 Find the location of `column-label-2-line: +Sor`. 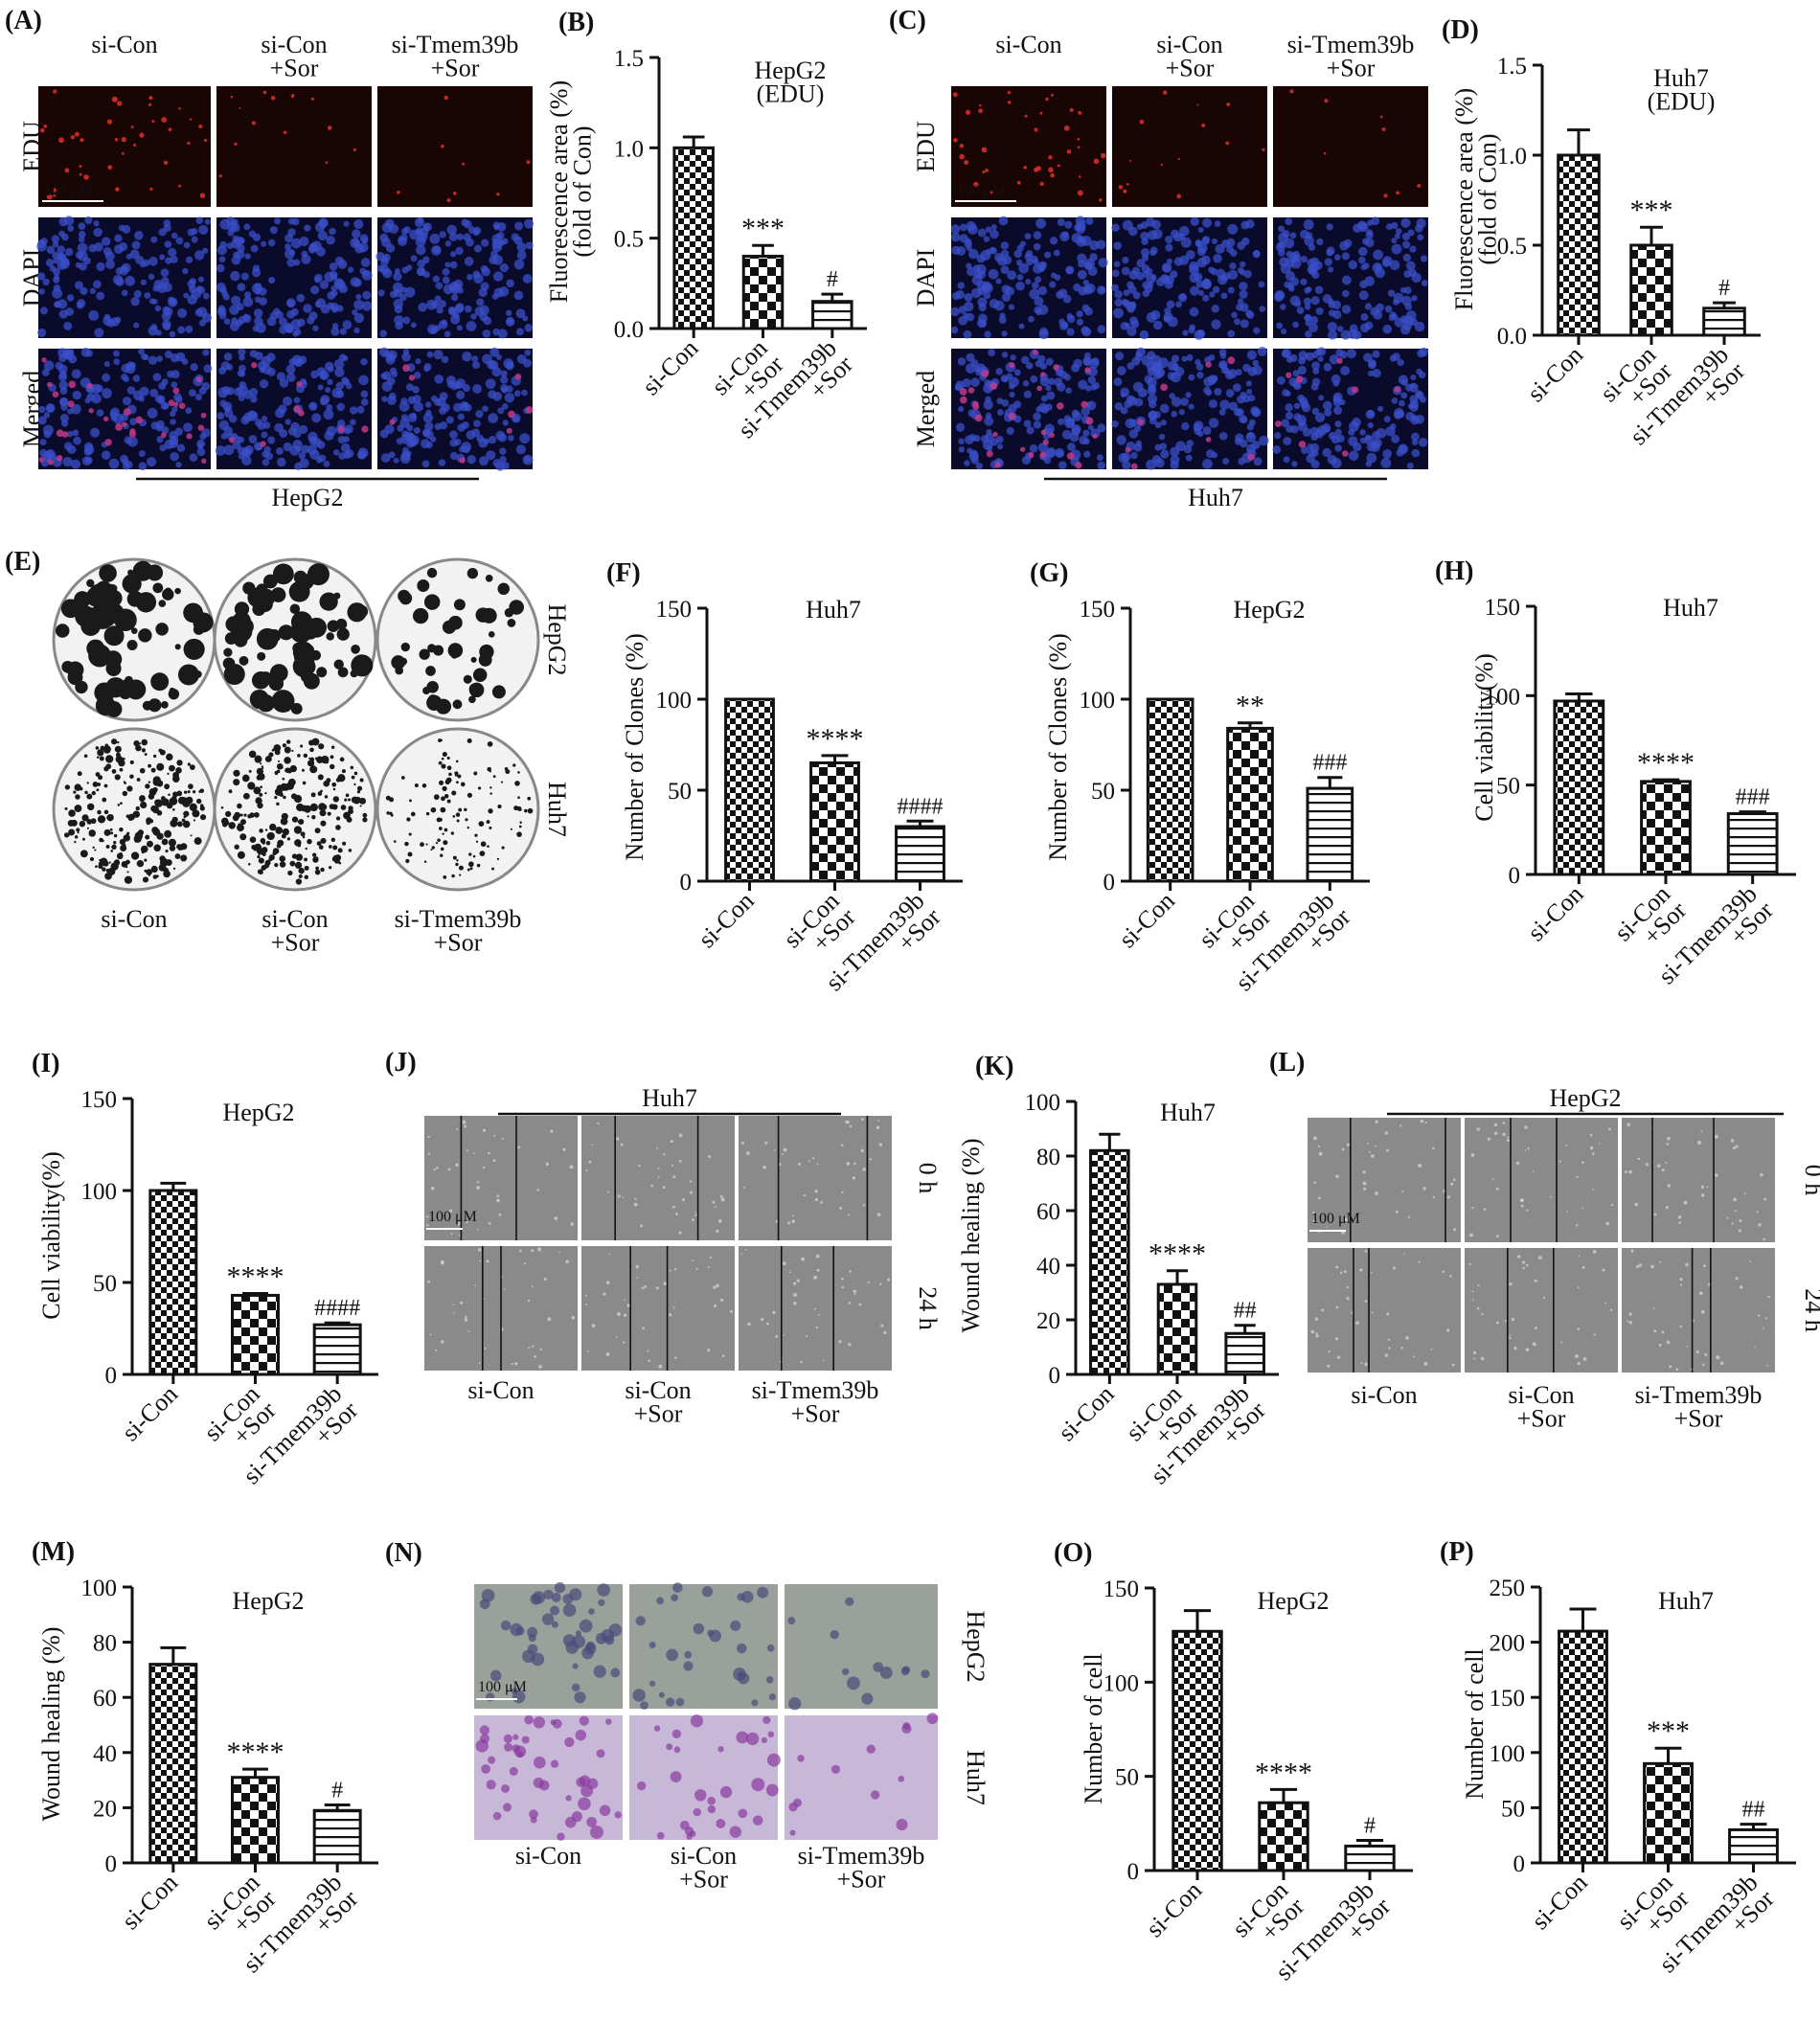

column-label-2-line: +Sor is located at coordinates (458, 943).